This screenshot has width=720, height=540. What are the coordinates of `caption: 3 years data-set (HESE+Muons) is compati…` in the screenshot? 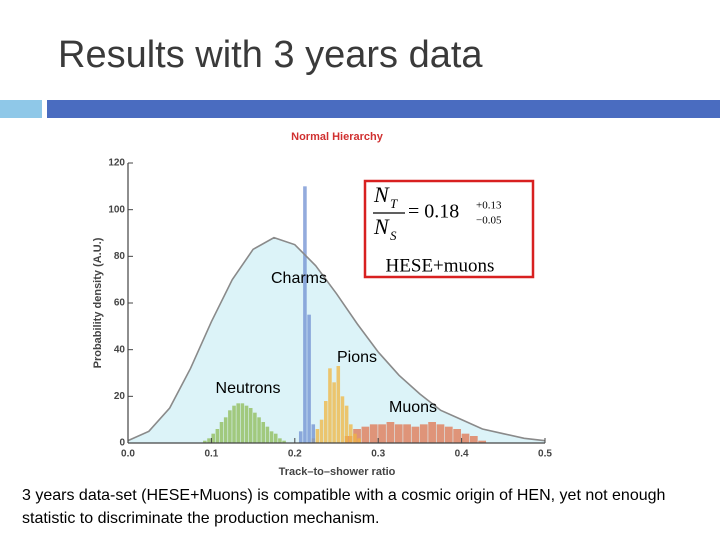 It's located at (344, 507).